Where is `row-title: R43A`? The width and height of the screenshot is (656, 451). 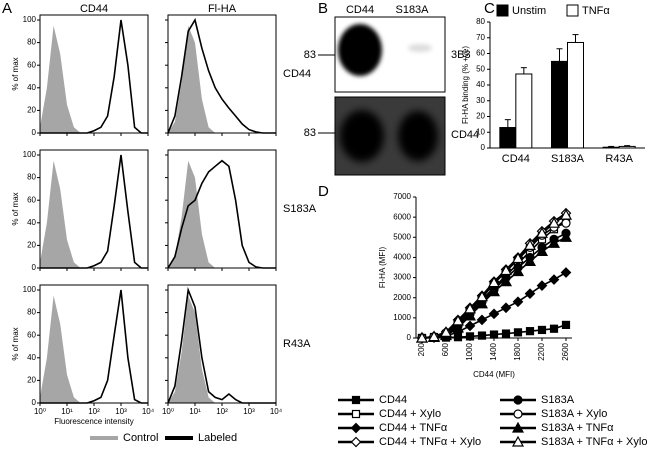
row-title: R43A is located at coordinates (297, 344).